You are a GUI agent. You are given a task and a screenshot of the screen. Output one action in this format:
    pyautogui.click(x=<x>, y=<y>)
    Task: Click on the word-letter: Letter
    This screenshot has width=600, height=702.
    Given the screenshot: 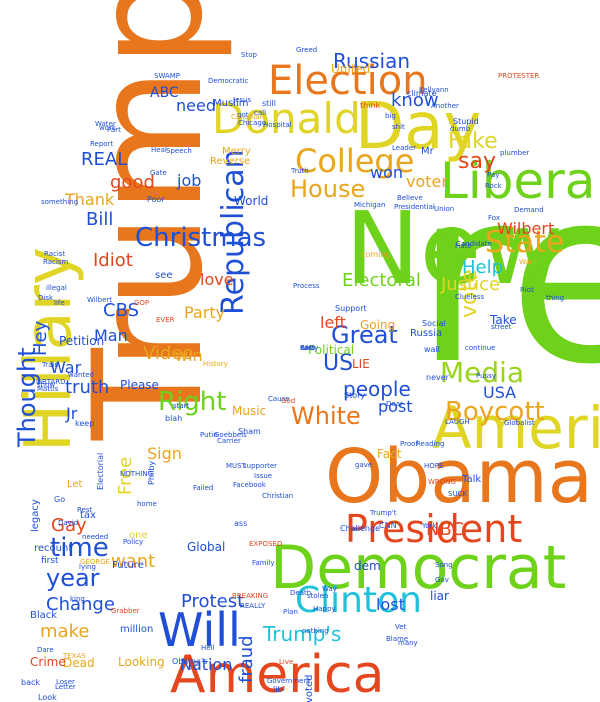 What is the action you would take?
    pyautogui.click(x=65, y=687)
    